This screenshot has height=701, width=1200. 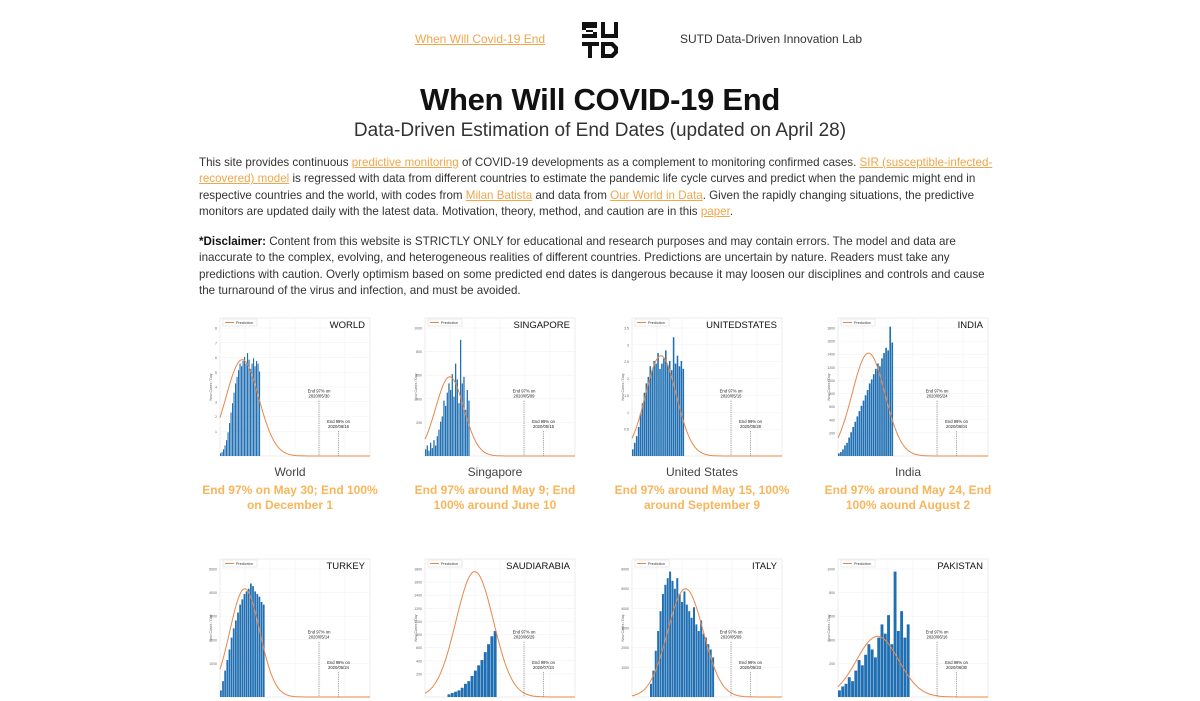 I want to click on lab-name: SUTD Data-Driven Innovation Lab, so click(x=771, y=39).